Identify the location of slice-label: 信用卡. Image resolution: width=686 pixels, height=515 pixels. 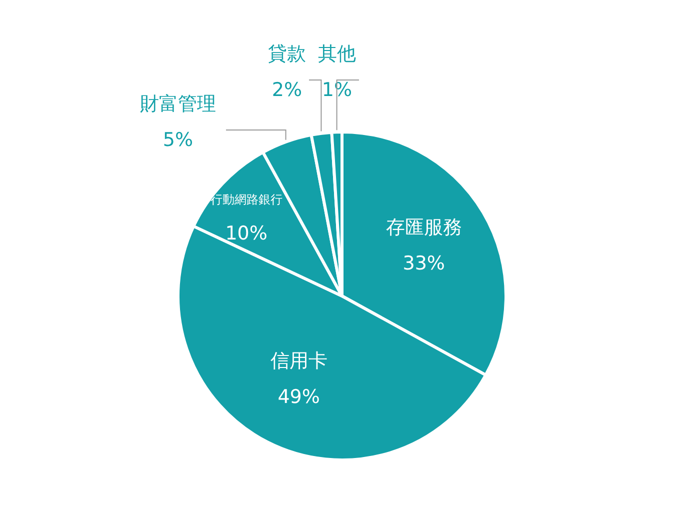
(299, 361).